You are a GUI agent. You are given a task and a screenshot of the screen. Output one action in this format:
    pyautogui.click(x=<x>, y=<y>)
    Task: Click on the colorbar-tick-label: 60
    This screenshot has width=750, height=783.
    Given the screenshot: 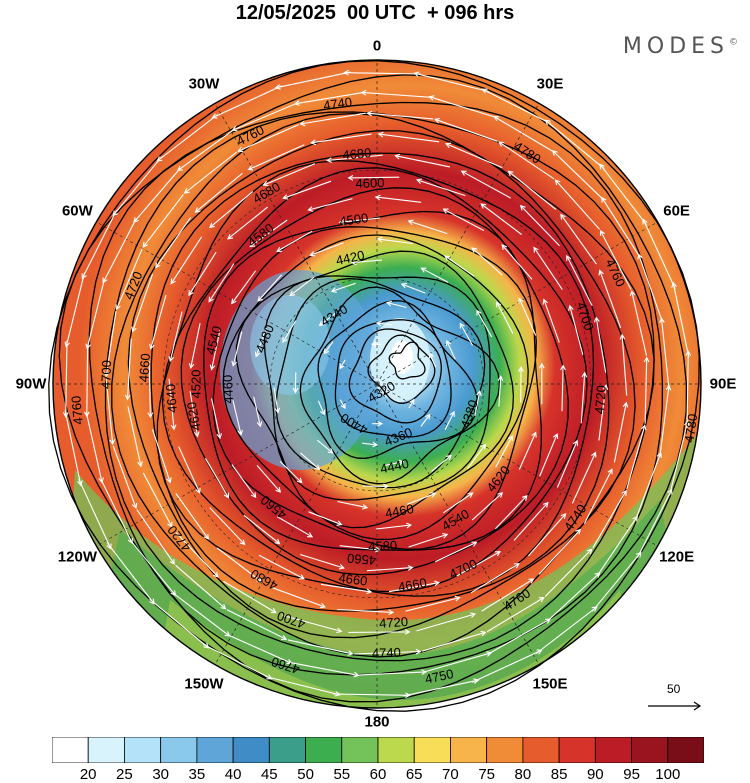 What is the action you would take?
    pyautogui.click(x=378, y=774)
    